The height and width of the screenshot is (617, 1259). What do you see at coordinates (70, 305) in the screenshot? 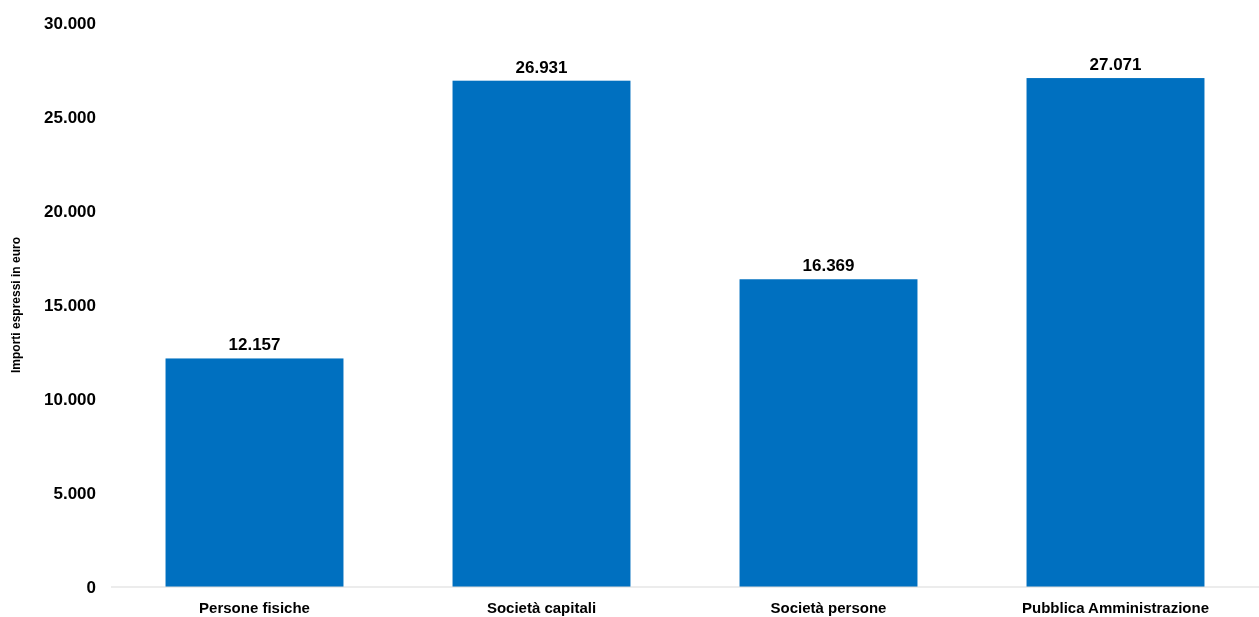
I see `y-tick-label: 15.000` at bounding box center [70, 305].